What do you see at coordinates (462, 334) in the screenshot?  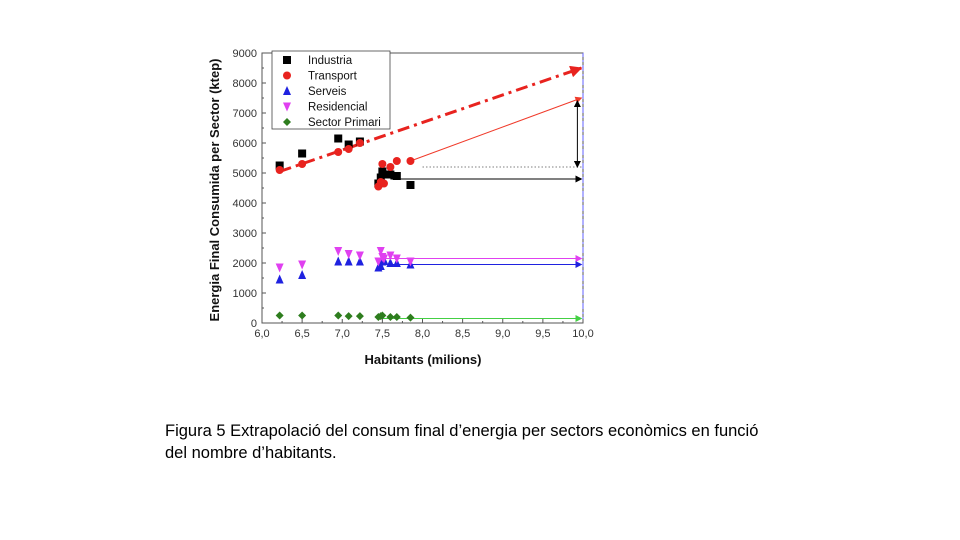 I see `x-tick-label: 8,5` at bounding box center [462, 334].